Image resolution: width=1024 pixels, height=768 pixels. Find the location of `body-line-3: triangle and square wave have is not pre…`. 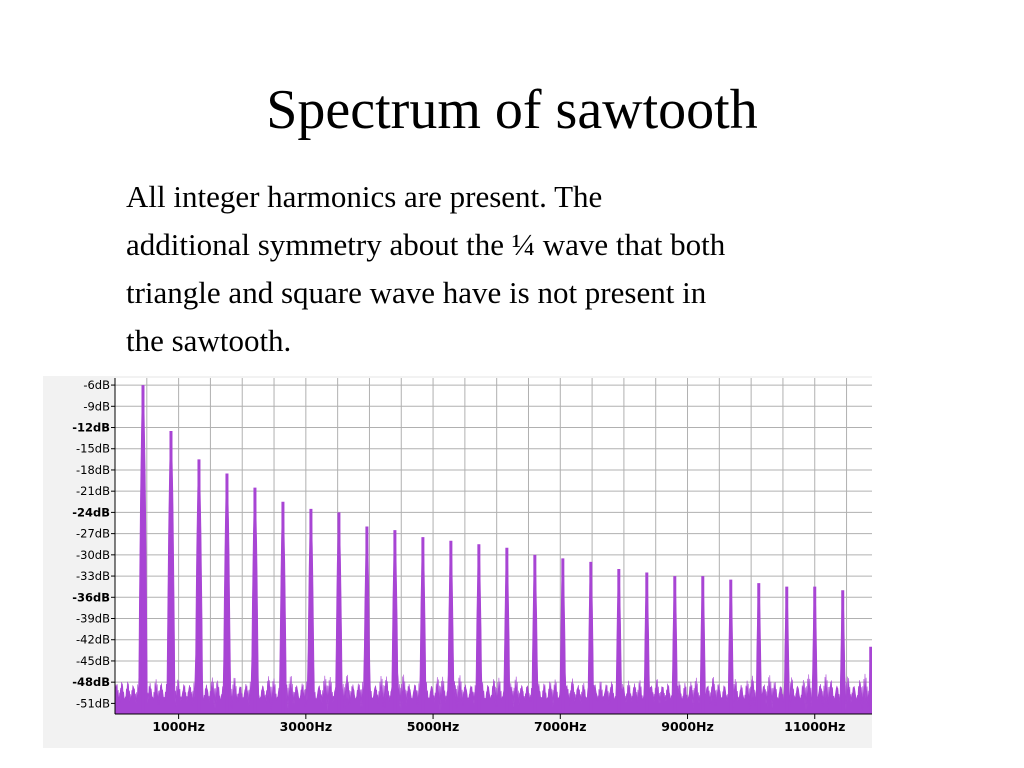

body-line-3: triangle and square wave have is not pre… is located at coordinates (416, 292).